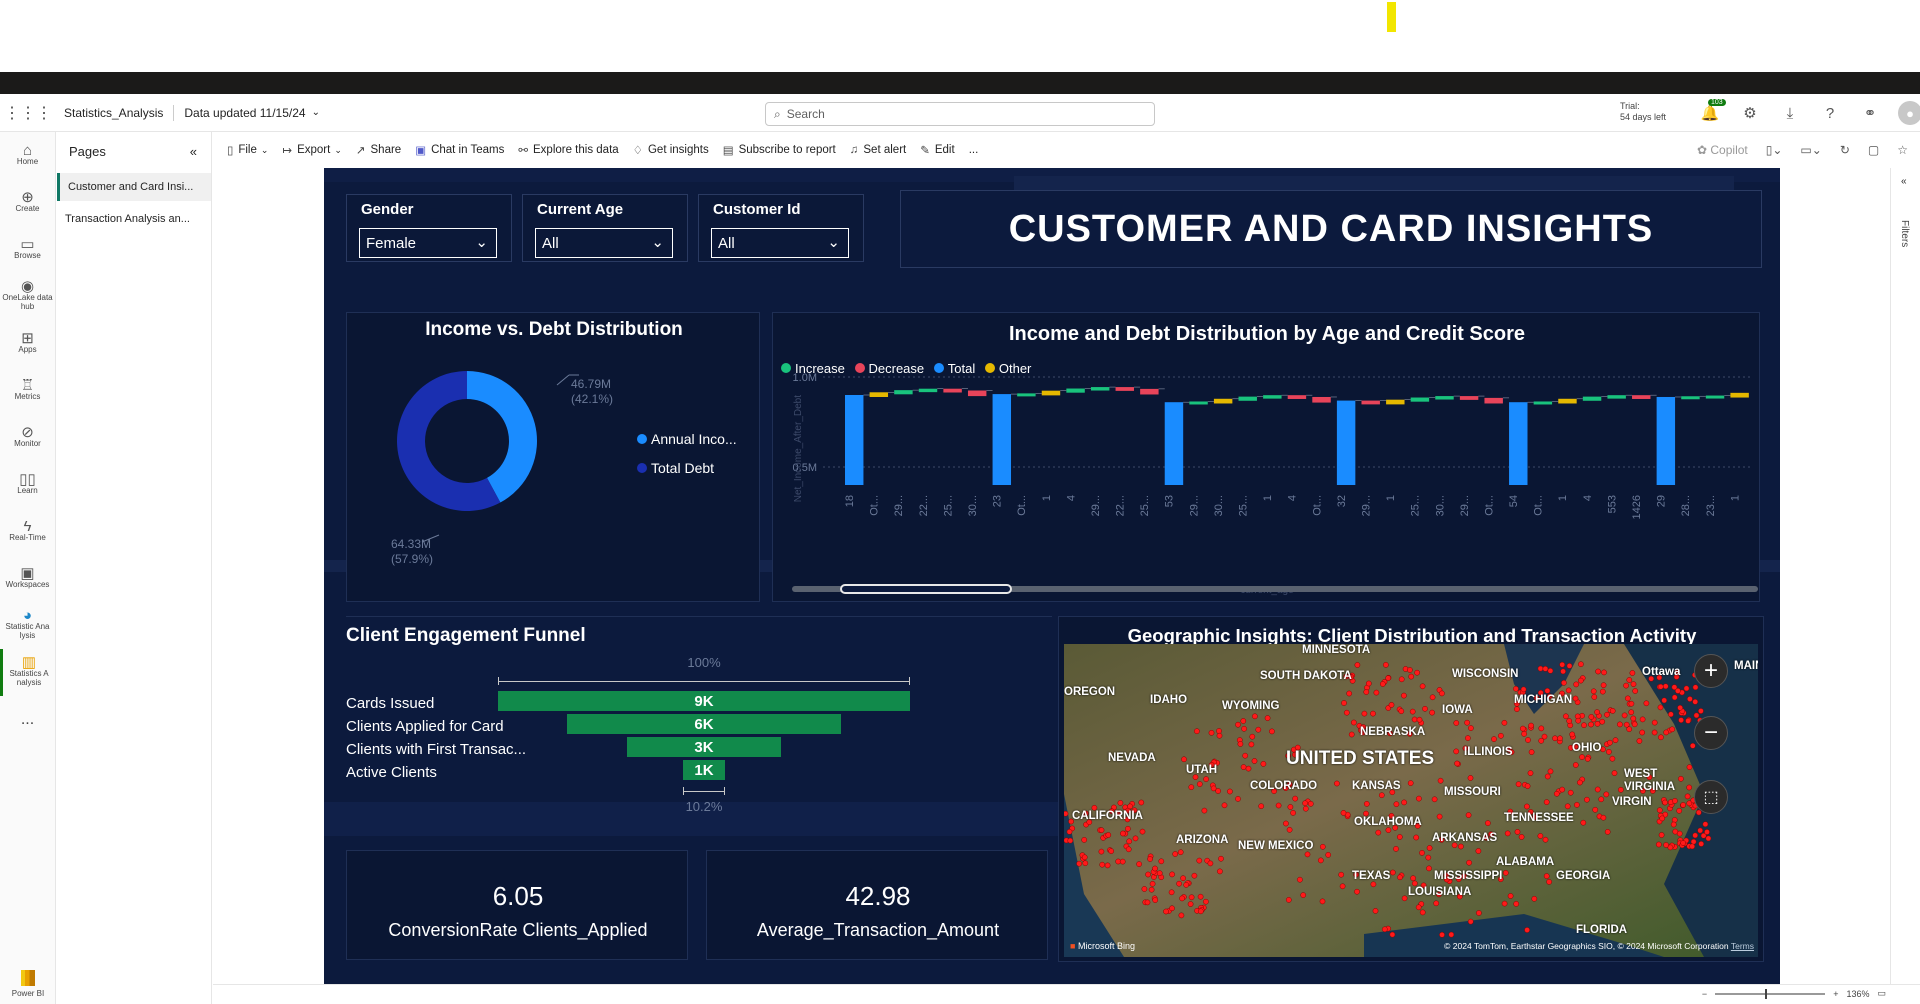 Image resolution: width=1920 pixels, height=1004 pixels. I want to click on share-link-icon: ⚭, so click(1870, 113).